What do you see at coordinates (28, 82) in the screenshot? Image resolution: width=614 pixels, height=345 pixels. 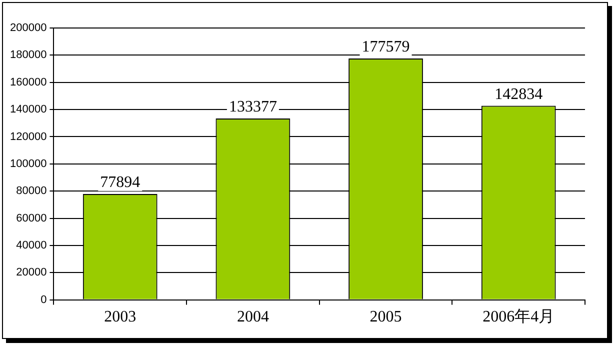 I see `y-tick-label: 160000` at bounding box center [28, 82].